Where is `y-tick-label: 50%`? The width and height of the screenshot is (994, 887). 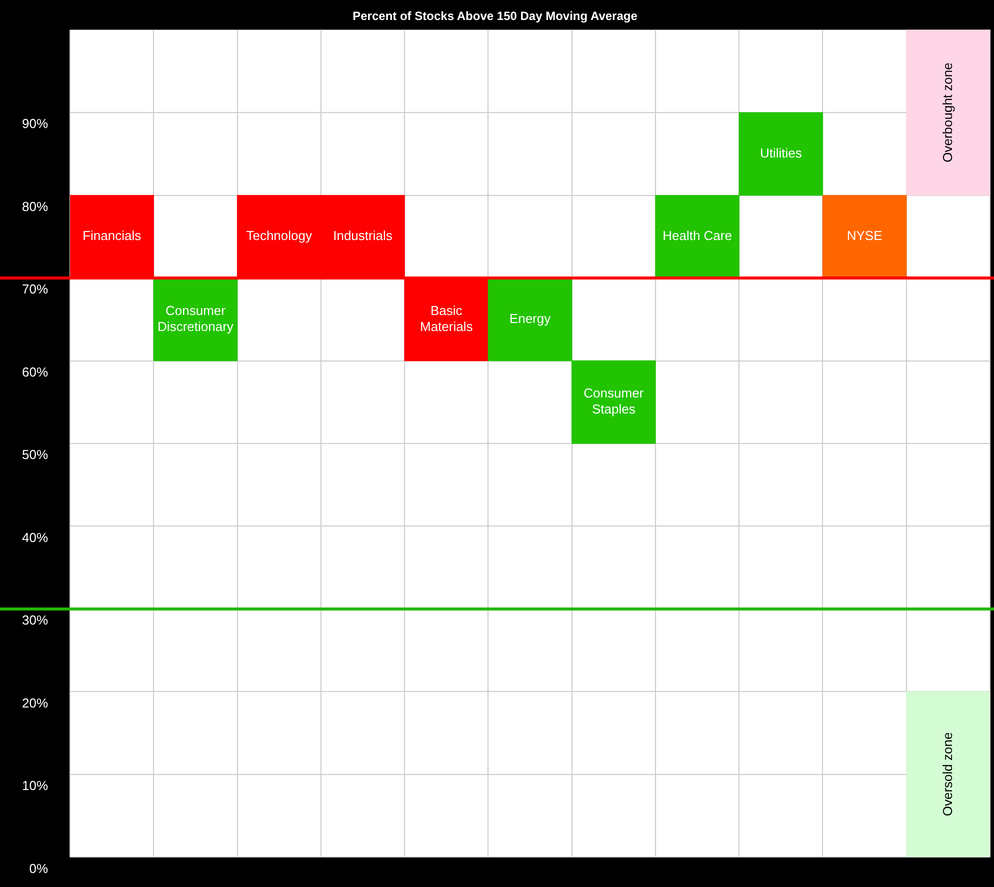
y-tick-label: 50% is located at coordinates (35, 454).